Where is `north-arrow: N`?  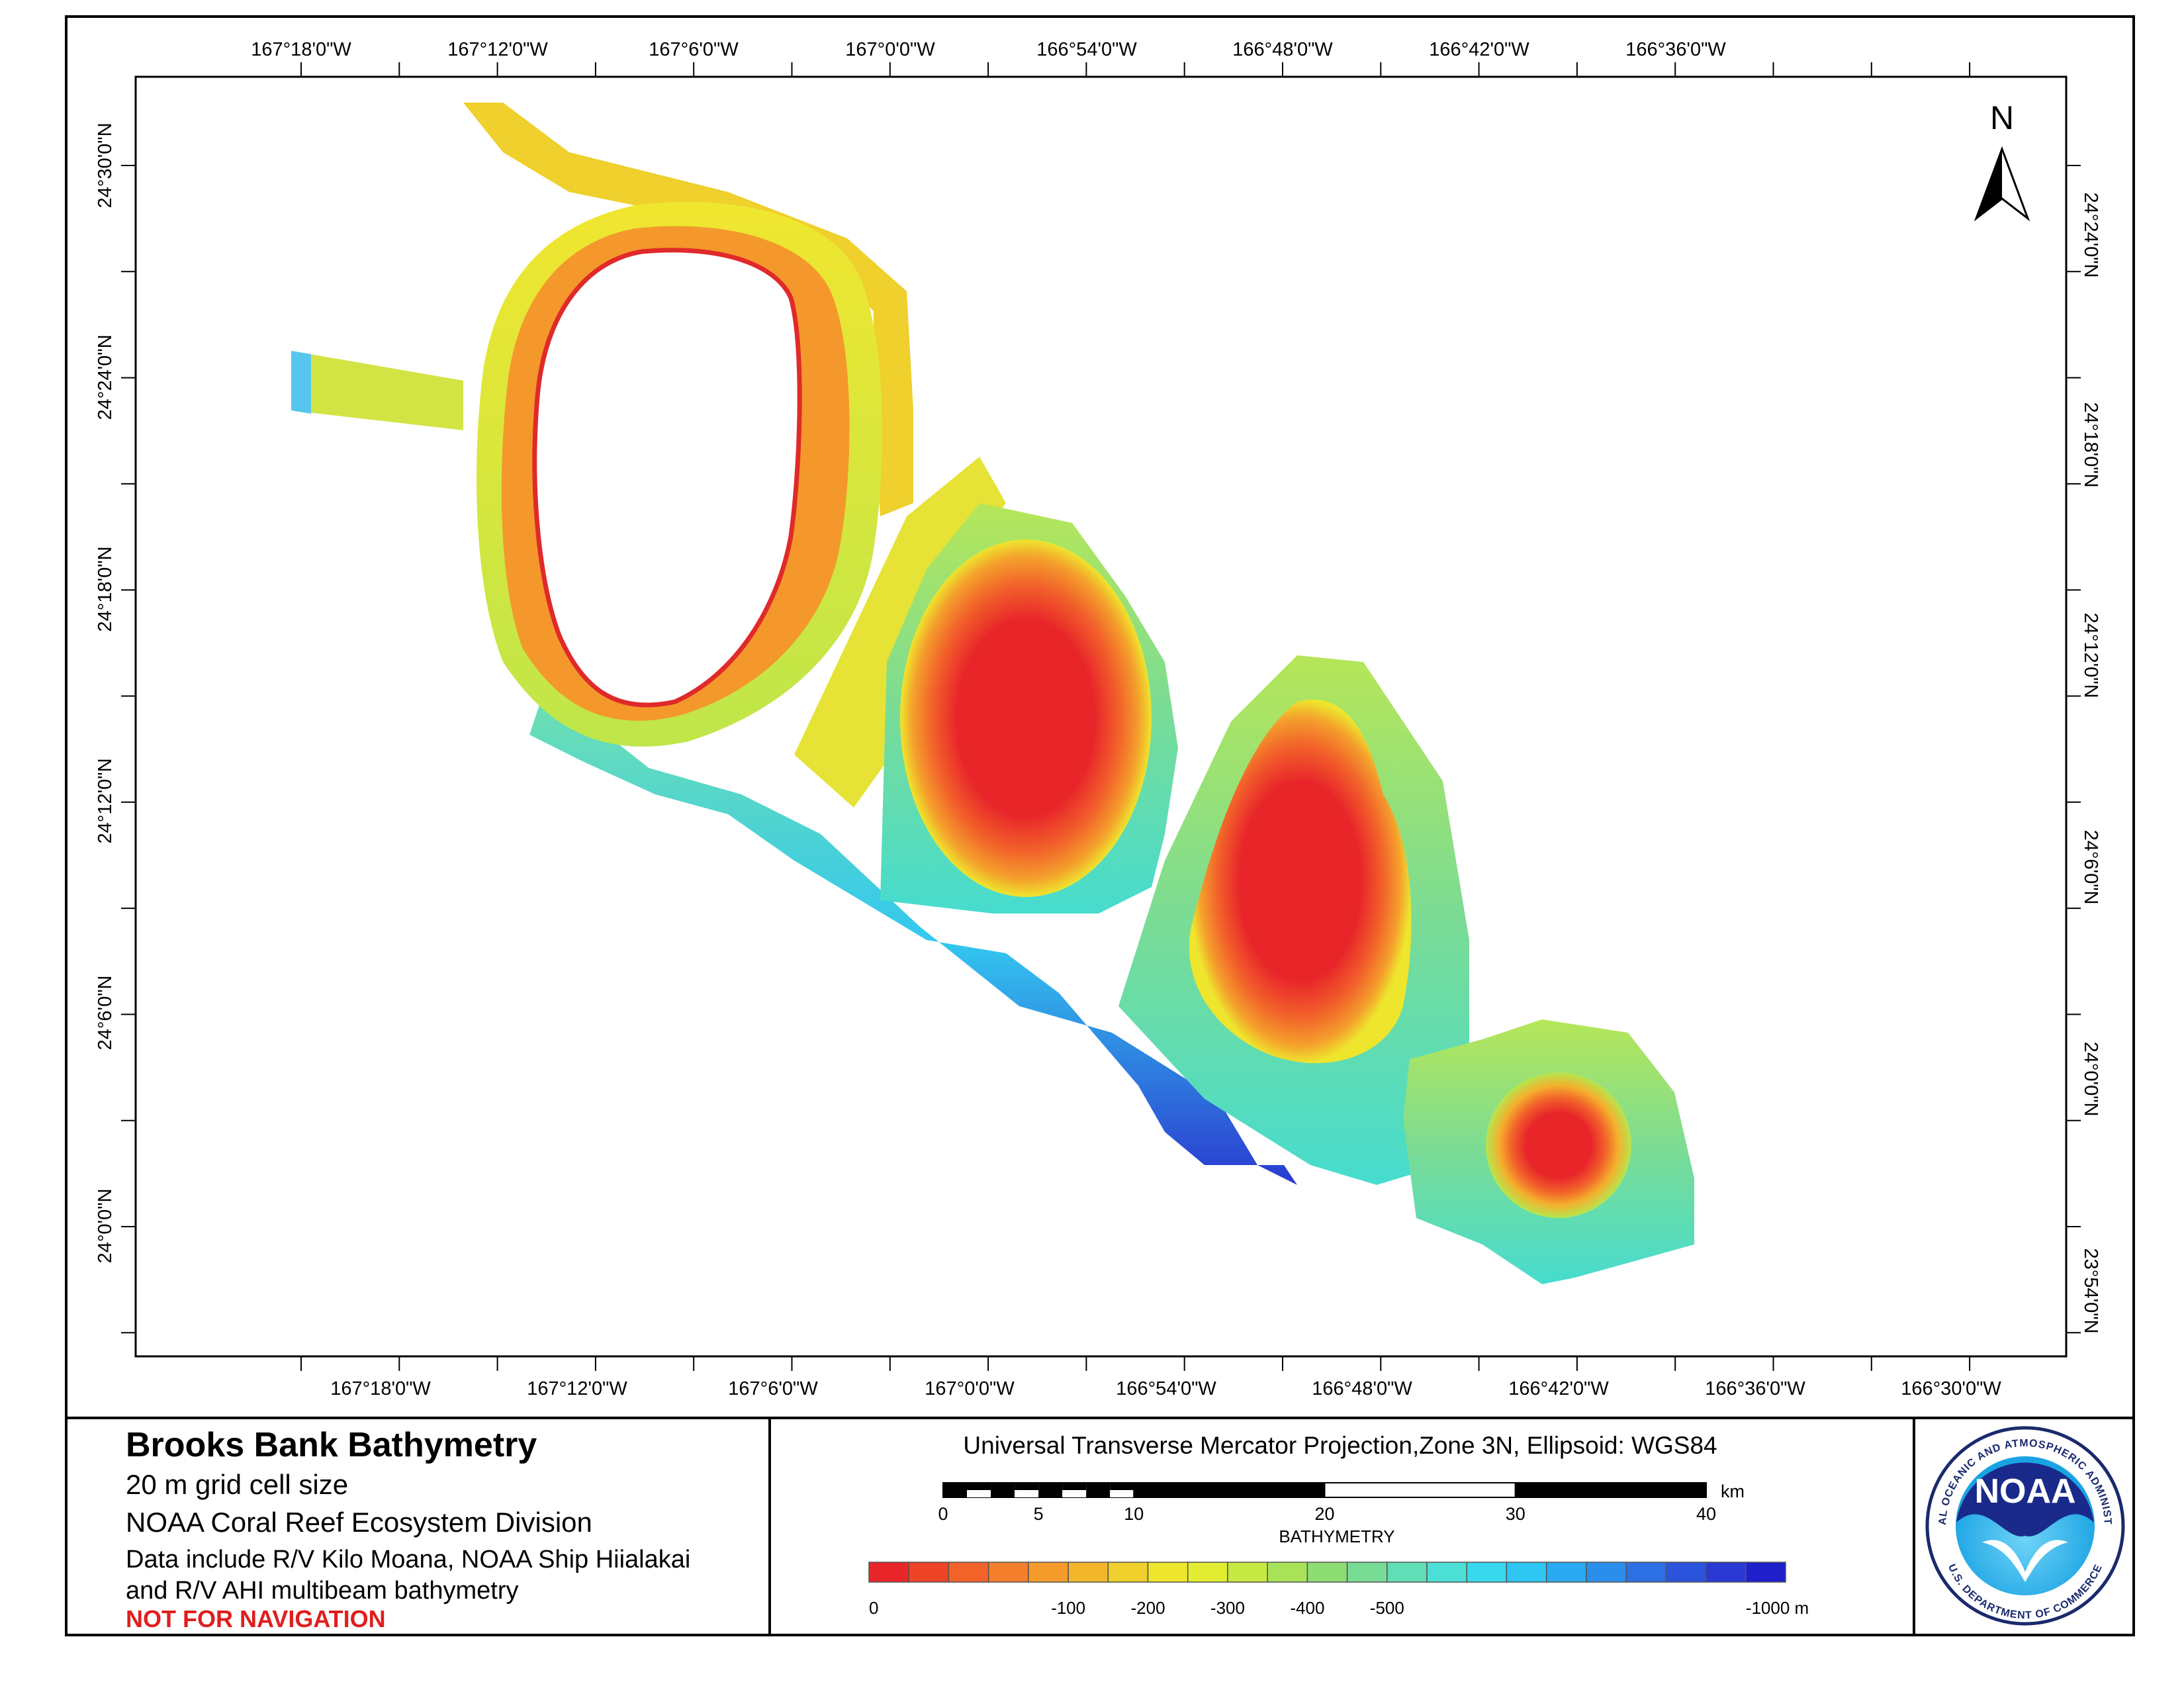 north-arrow: N is located at coordinates (2002, 160).